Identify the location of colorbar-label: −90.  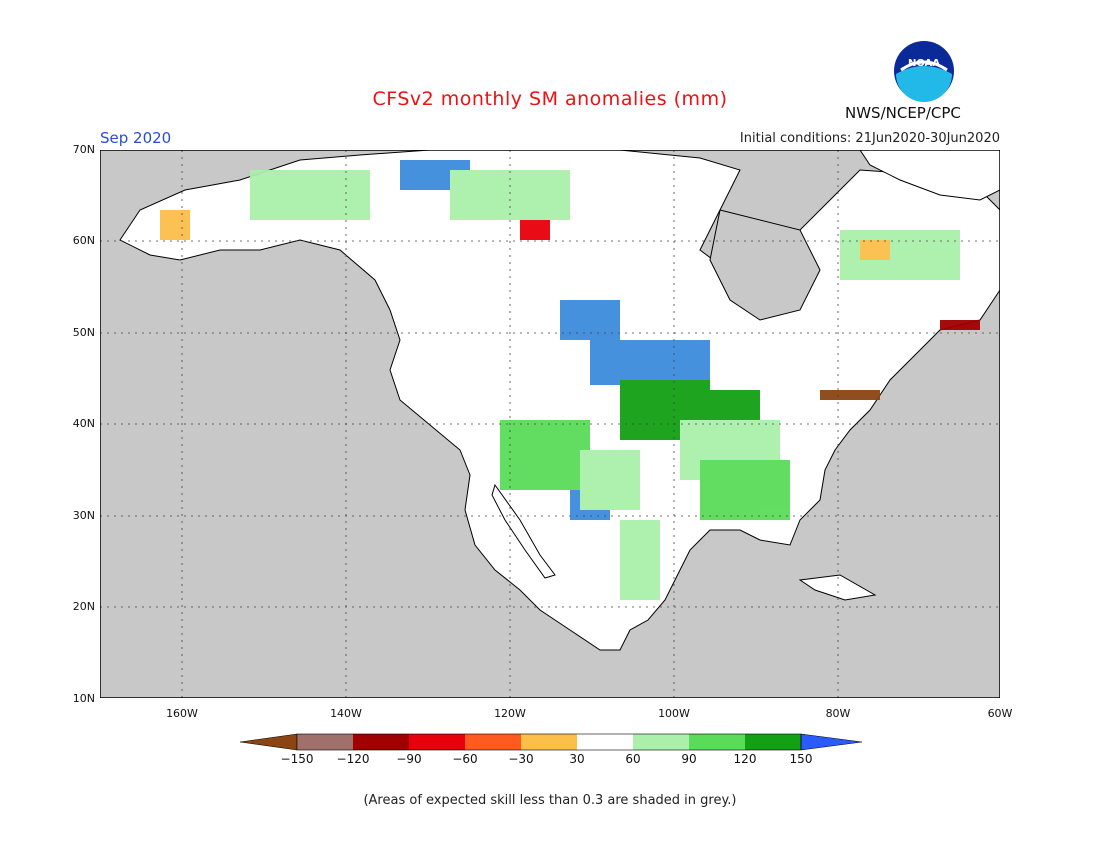
(409, 759).